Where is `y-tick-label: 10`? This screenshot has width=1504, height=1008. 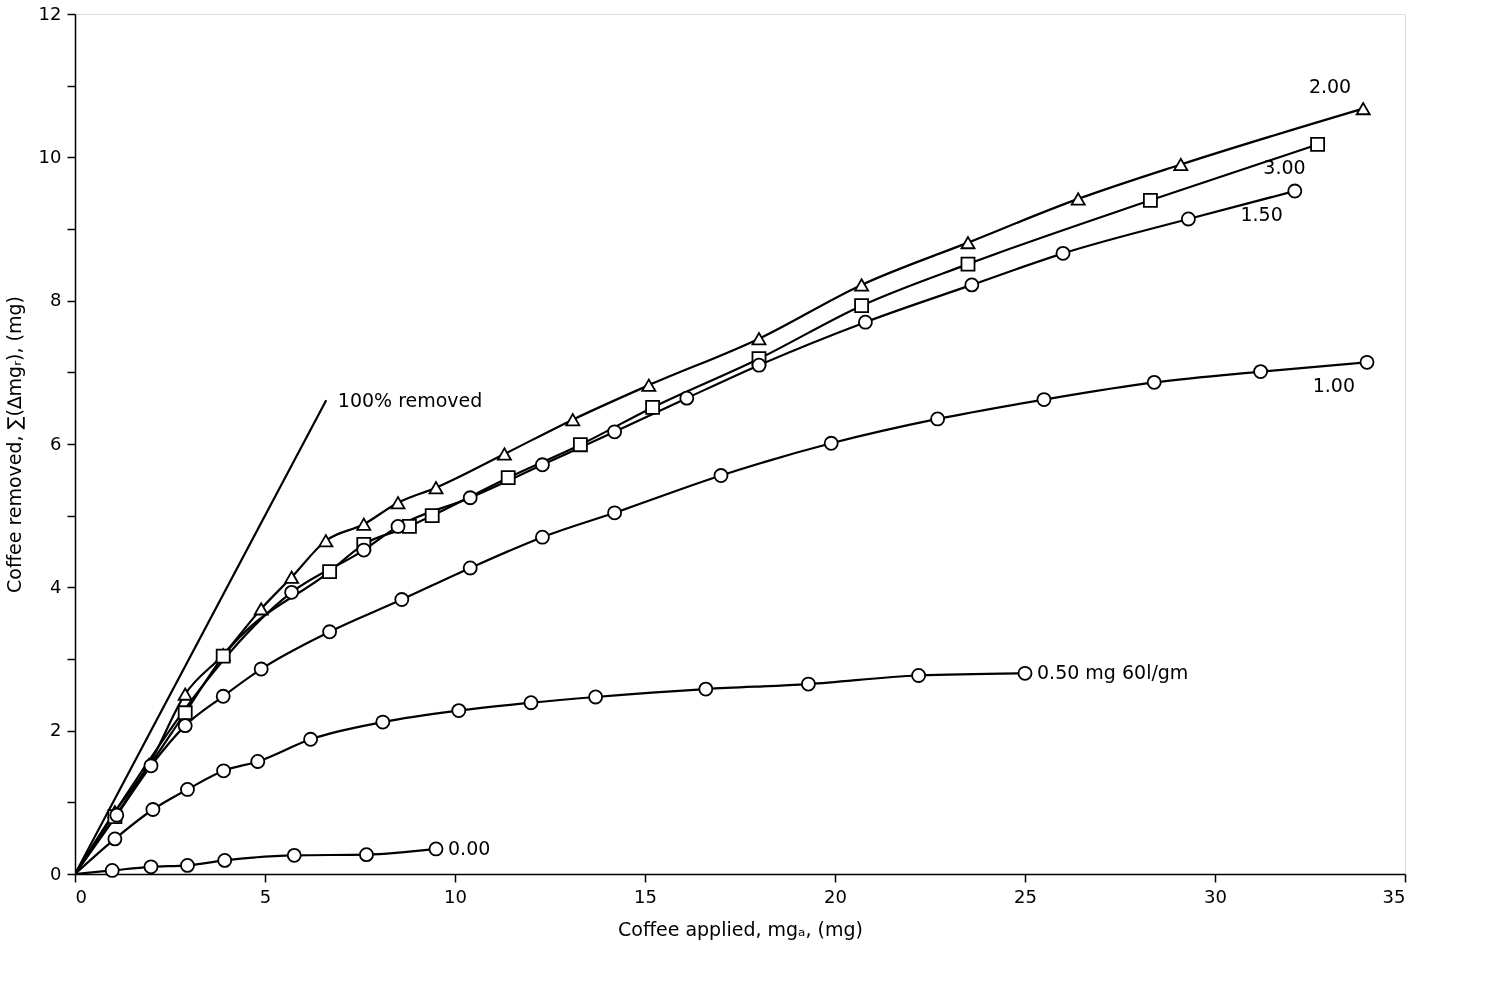 y-tick-label: 10 is located at coordinates (50, 156).